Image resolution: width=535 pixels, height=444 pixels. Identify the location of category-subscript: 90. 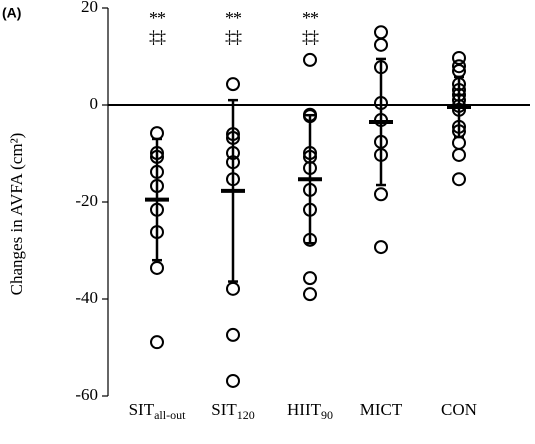
(327, 415).